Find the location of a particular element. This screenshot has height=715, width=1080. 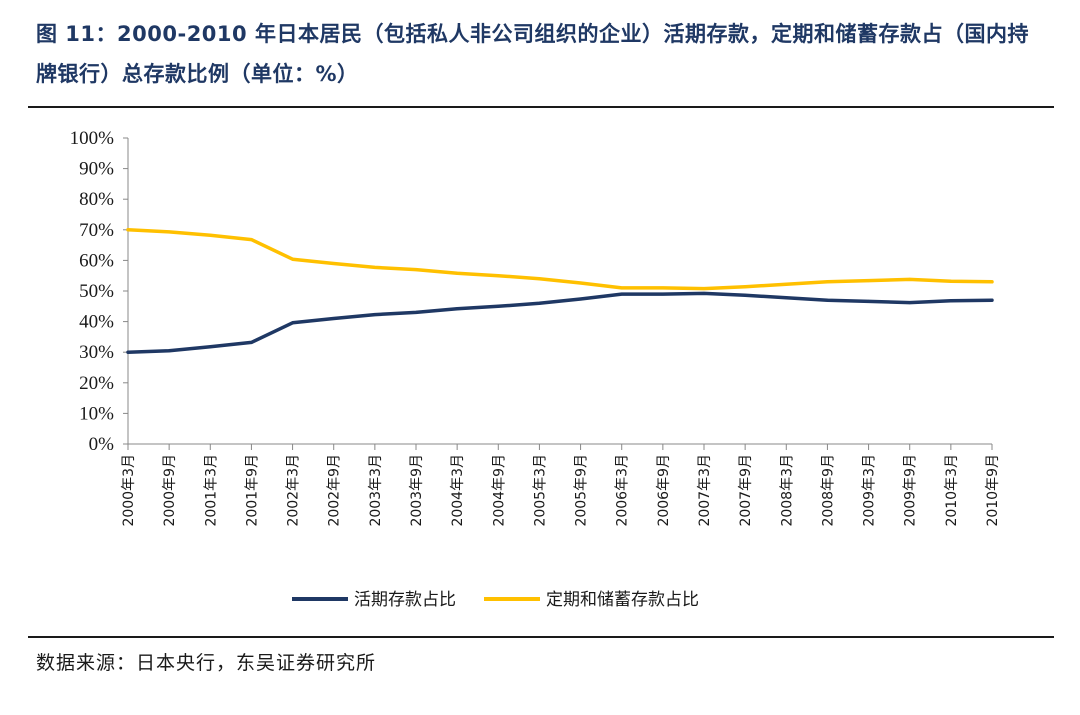

x-tick-label: 2002年9月 is located at coordinates (335, 490).